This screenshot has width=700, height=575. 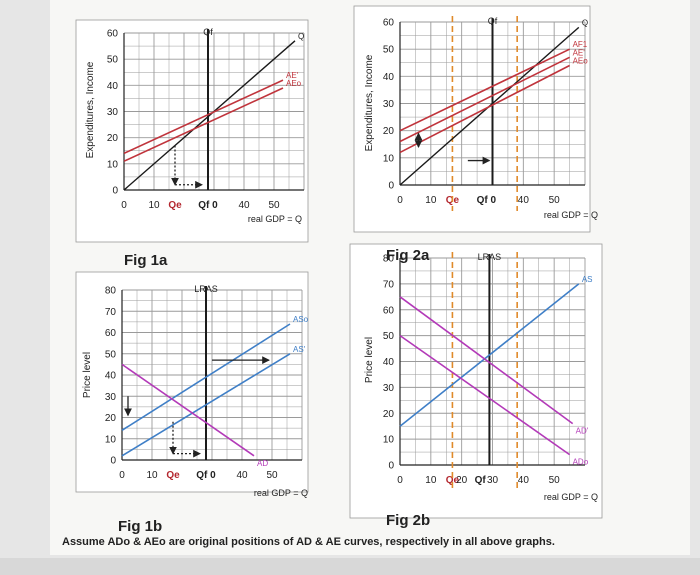 What do you see at coordinates (203, 124) in the screenshot?
I see `fig1a-series-aeo` at bounding box center [203, 124].